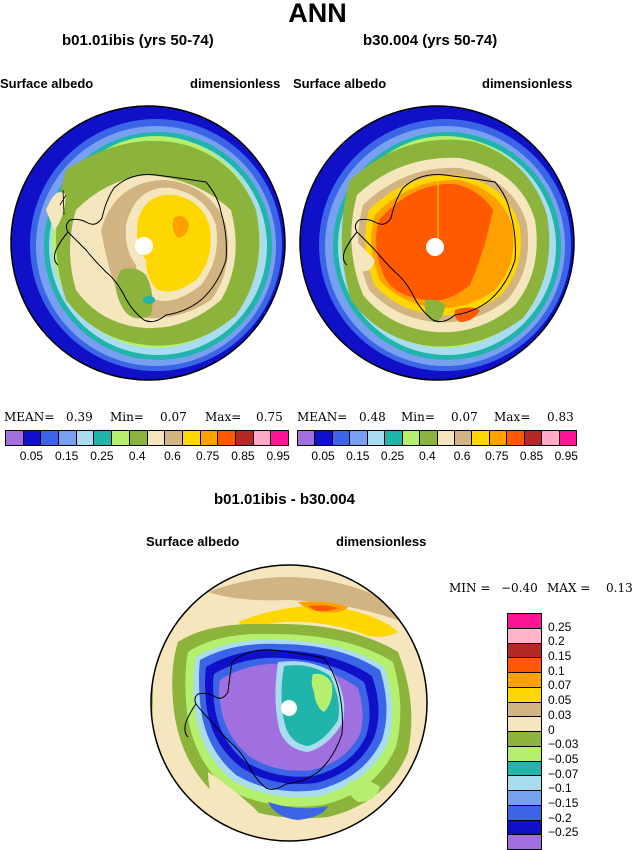 The image size is (635, 850). What do you see at coordinates (437, 243) in the screenshot?
I see `panel2-map` at bounding box center [437, 243].